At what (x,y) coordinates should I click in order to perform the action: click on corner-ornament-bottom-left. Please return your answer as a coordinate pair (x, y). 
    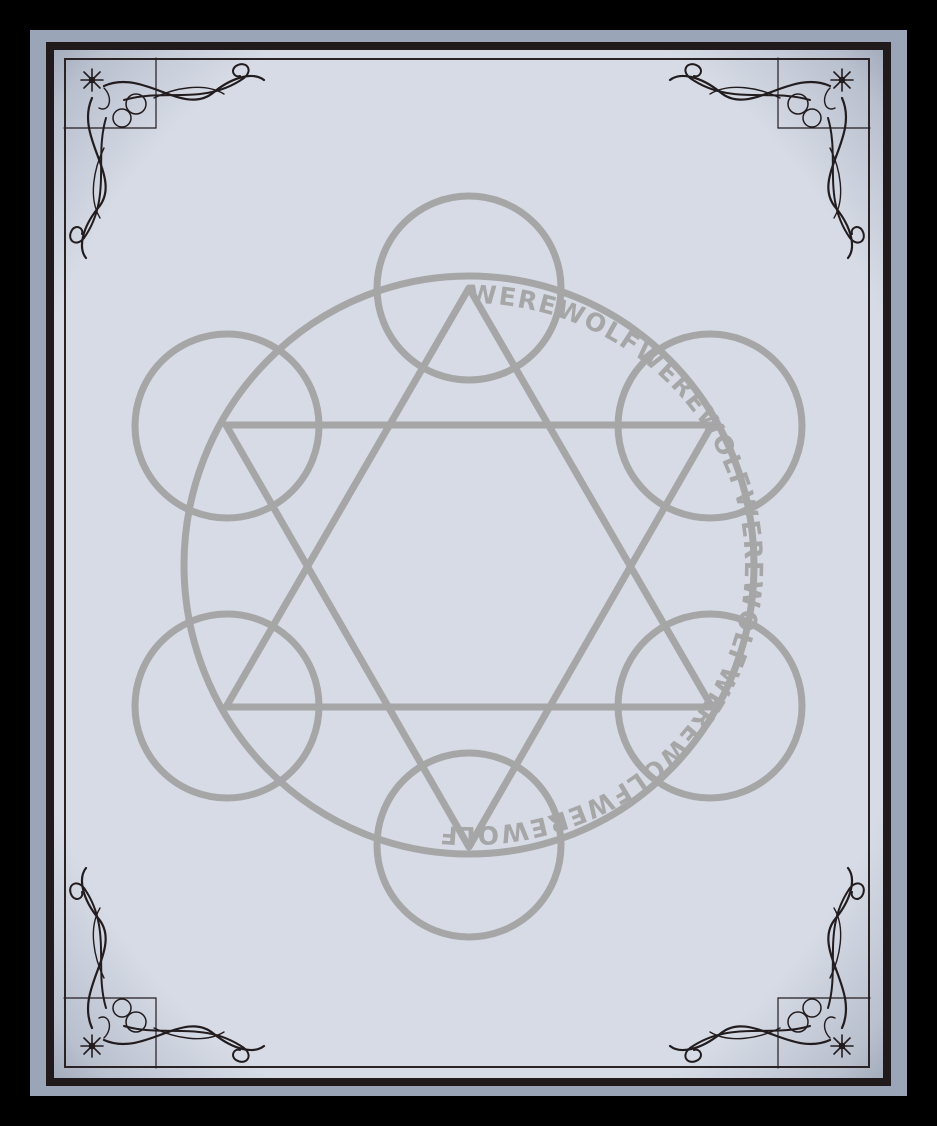
    Looking at the image, I should click on (164, 968).